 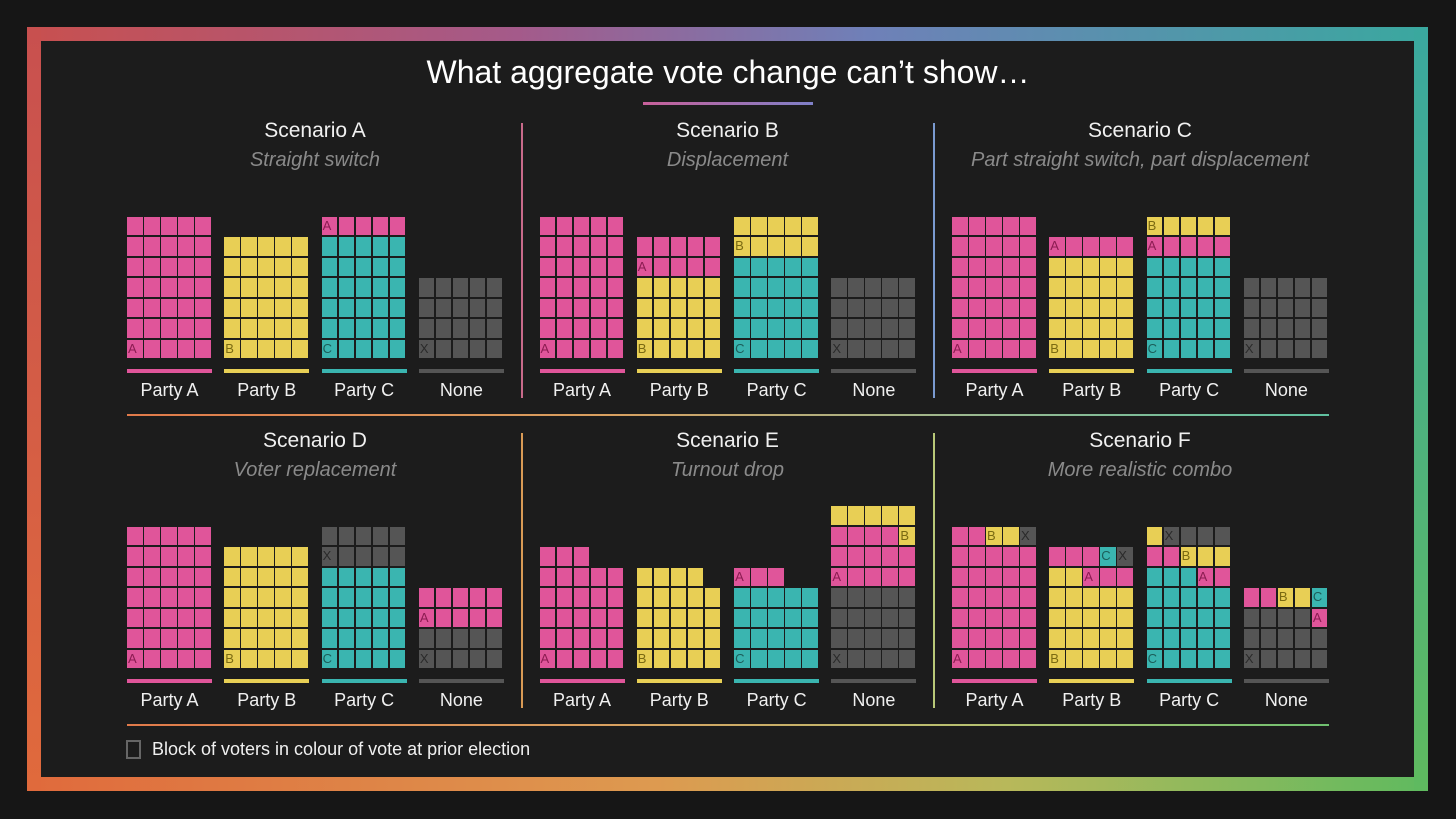 I want to click on waffle-bar: X, so click(x=461, y=319).